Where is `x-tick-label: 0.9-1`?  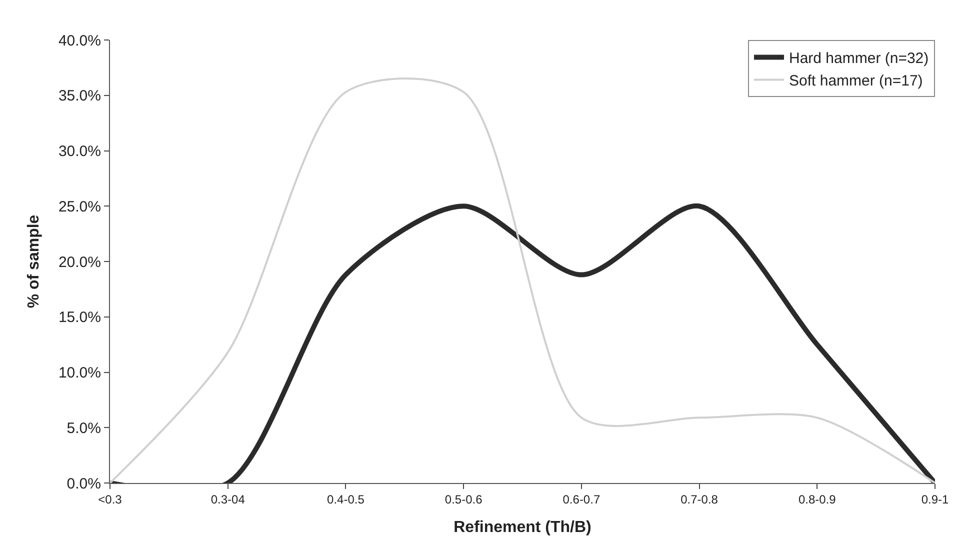 x-tick-label: 0.9-1 is located at coordinates (935, 499).